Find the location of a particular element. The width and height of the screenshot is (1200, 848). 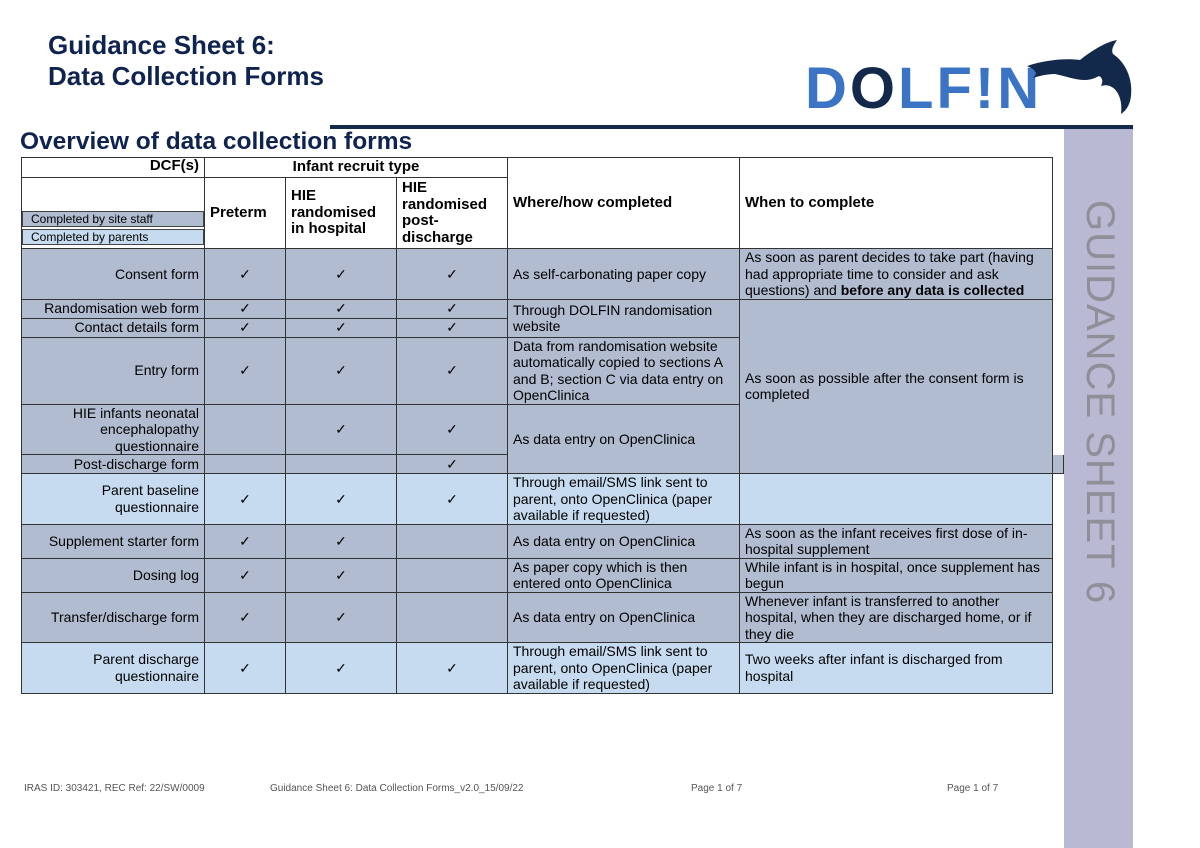

header-preterm: Preterm is located at coordinates (245, 213).